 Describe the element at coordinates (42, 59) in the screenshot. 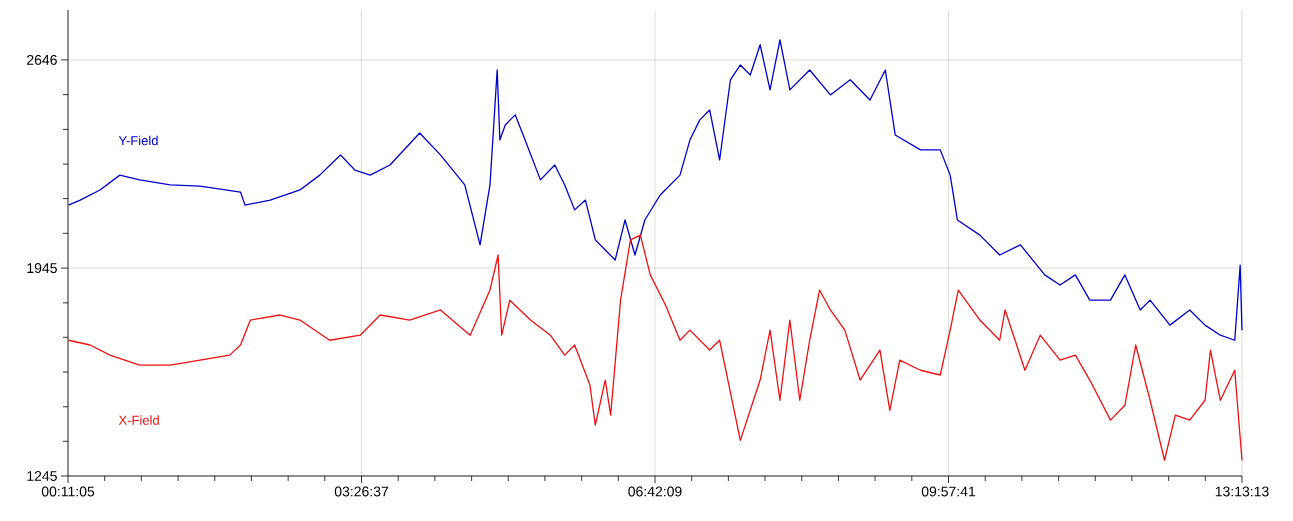

I see `y-tick-label: 2646` at that location.